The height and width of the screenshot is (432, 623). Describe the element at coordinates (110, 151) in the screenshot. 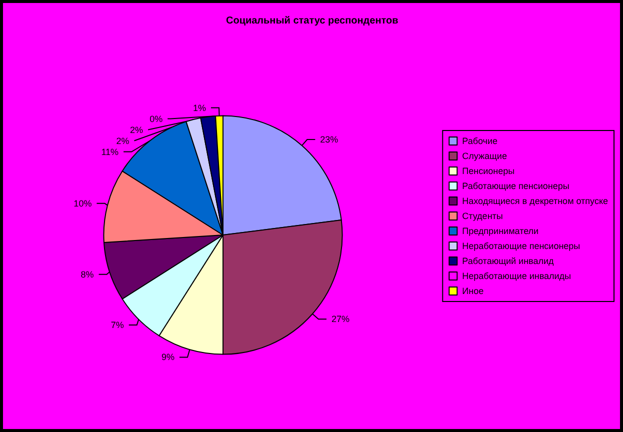

I see `data-label: 11%` at that location.